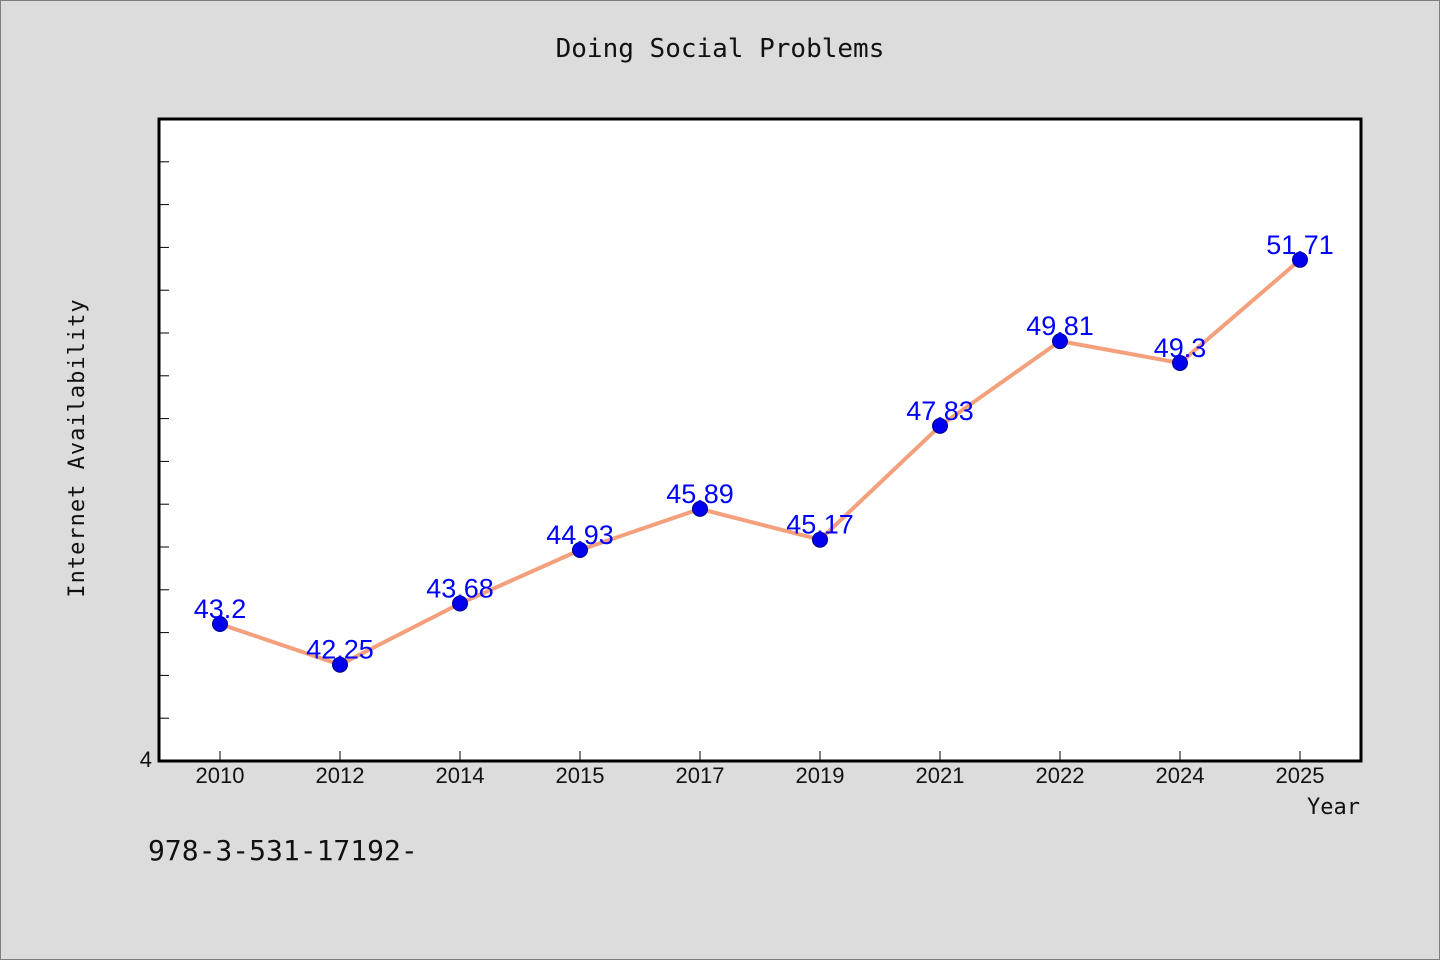  I want to click on x-tick-label: 2024, so click(1180, 775).